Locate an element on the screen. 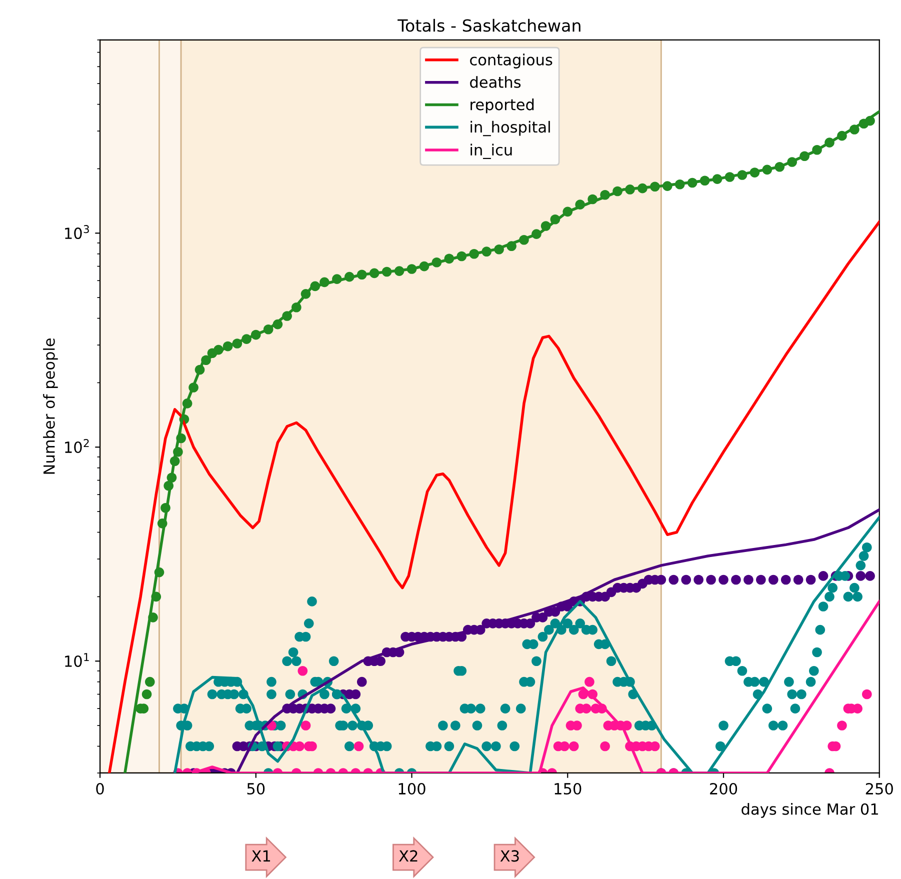 The height and width of the screenshot is (879, 901). legend-label: contagious is located at coordinates (511, 61).